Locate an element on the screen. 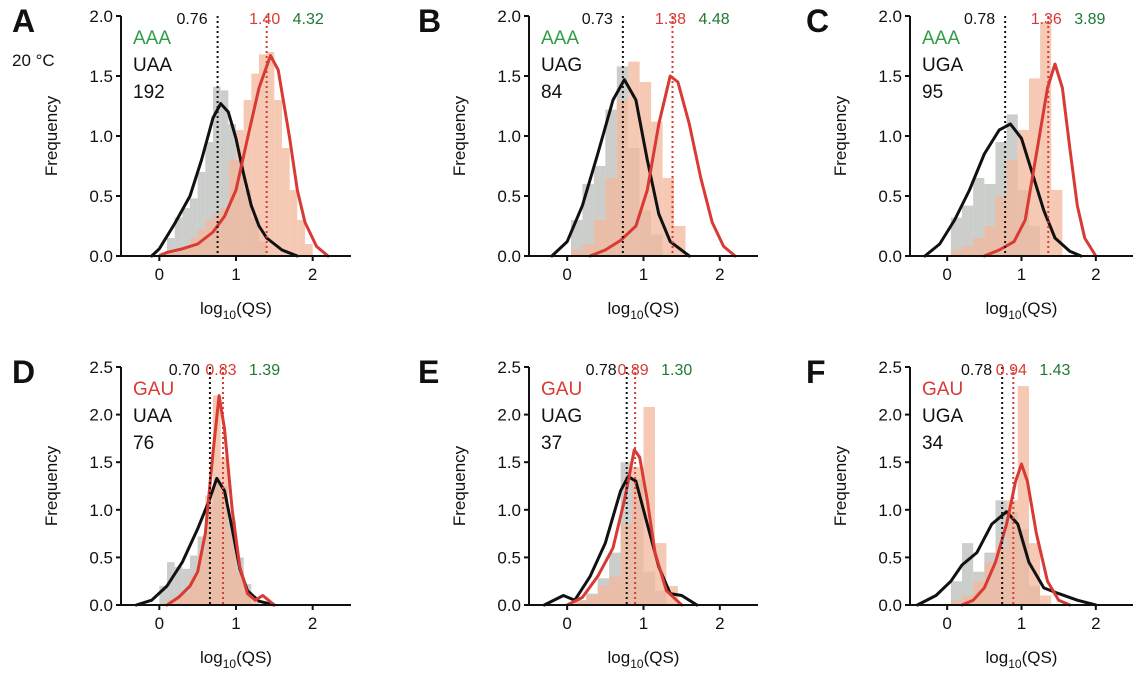 The width and height of the screenshot is (1141, 684). panel-letter: A is located at coordinates (23, 21).